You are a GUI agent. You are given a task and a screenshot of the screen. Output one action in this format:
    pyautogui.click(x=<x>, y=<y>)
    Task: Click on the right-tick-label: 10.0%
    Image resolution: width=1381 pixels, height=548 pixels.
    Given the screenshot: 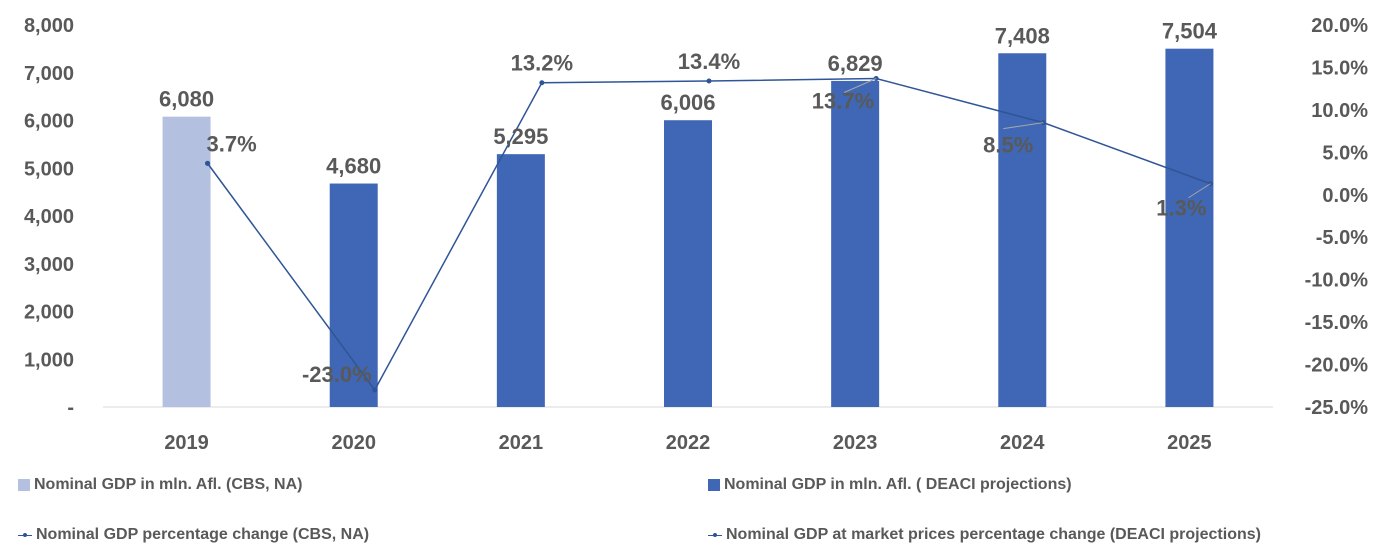 What is the action you would take?
    pyautogui.click(x=1339, y=111)
    